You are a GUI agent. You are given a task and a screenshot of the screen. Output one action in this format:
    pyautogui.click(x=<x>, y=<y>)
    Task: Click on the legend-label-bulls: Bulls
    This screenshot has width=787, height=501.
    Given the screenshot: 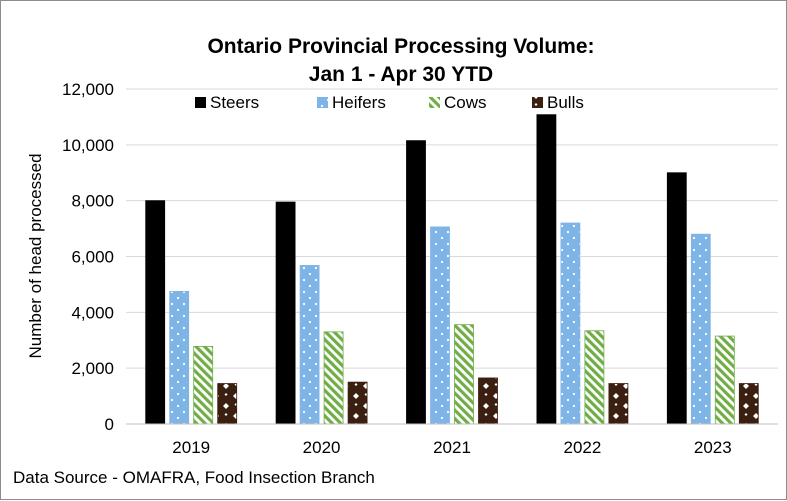 What is the action you would take?
    pyautogui.click(x=565, y=102)
    